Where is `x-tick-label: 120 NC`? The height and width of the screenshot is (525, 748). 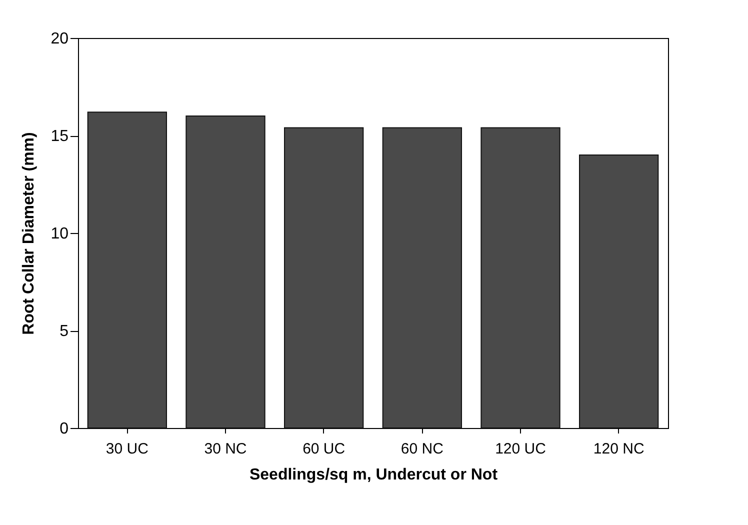
x-tick-label: 120 NC is located at coordinates (618, 449).